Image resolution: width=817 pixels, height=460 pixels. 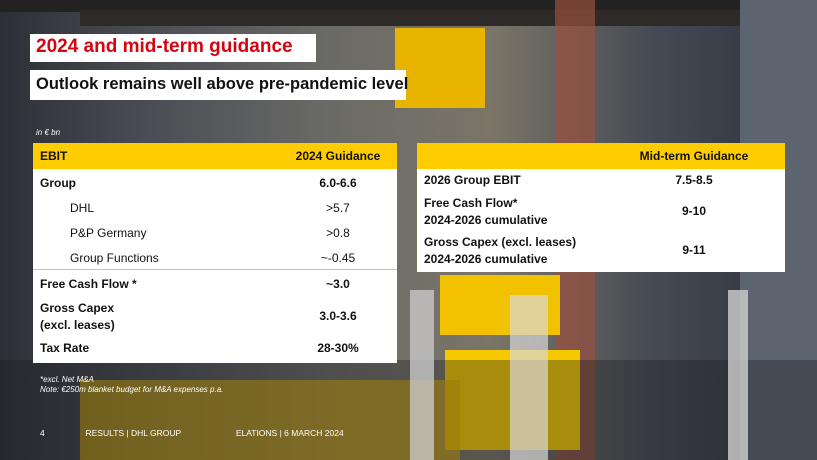 I want to click on row-value: 7.5-8.5, so click(x=694, y=180).